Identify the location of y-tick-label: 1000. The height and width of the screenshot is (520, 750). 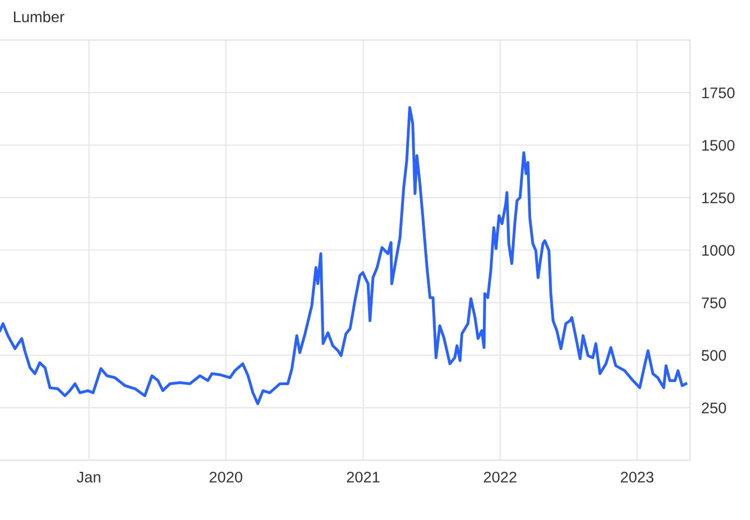
(718, 250).